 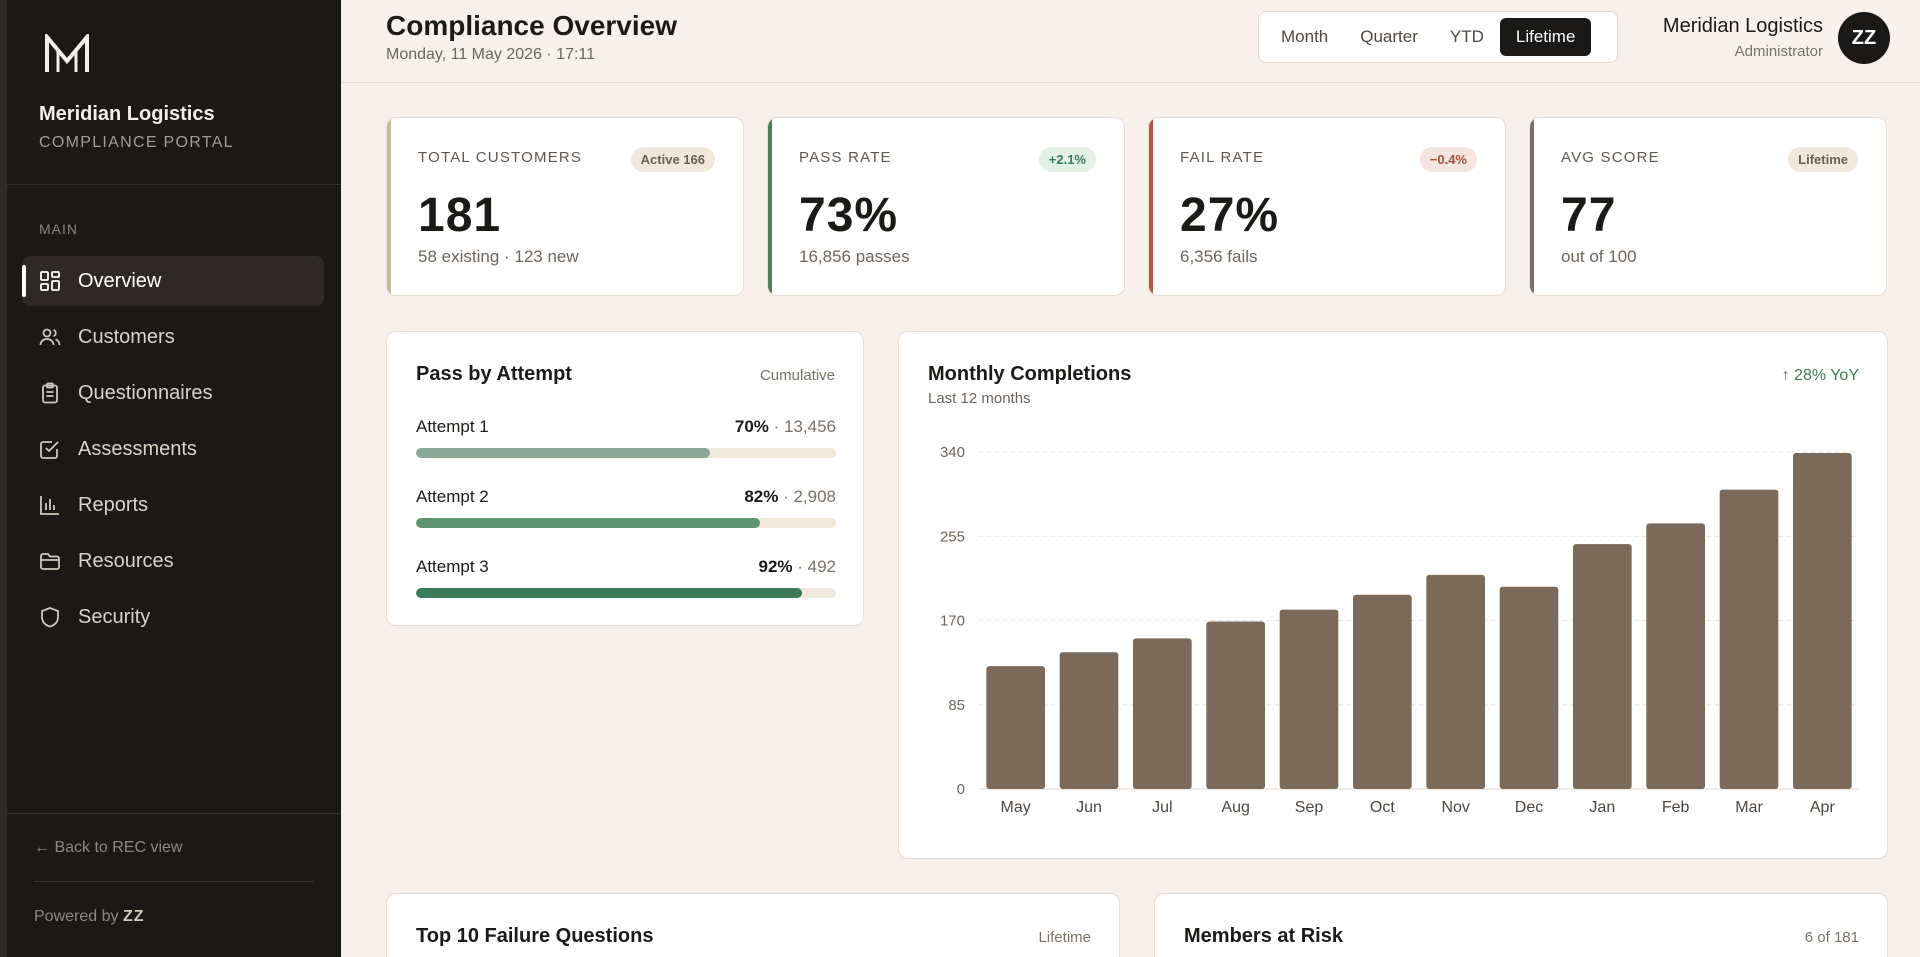 What do you see at coordinates (854, 256) in the screenshot?
I see `stat-sub: 16,856 passes` at bounding box center [854, 256].